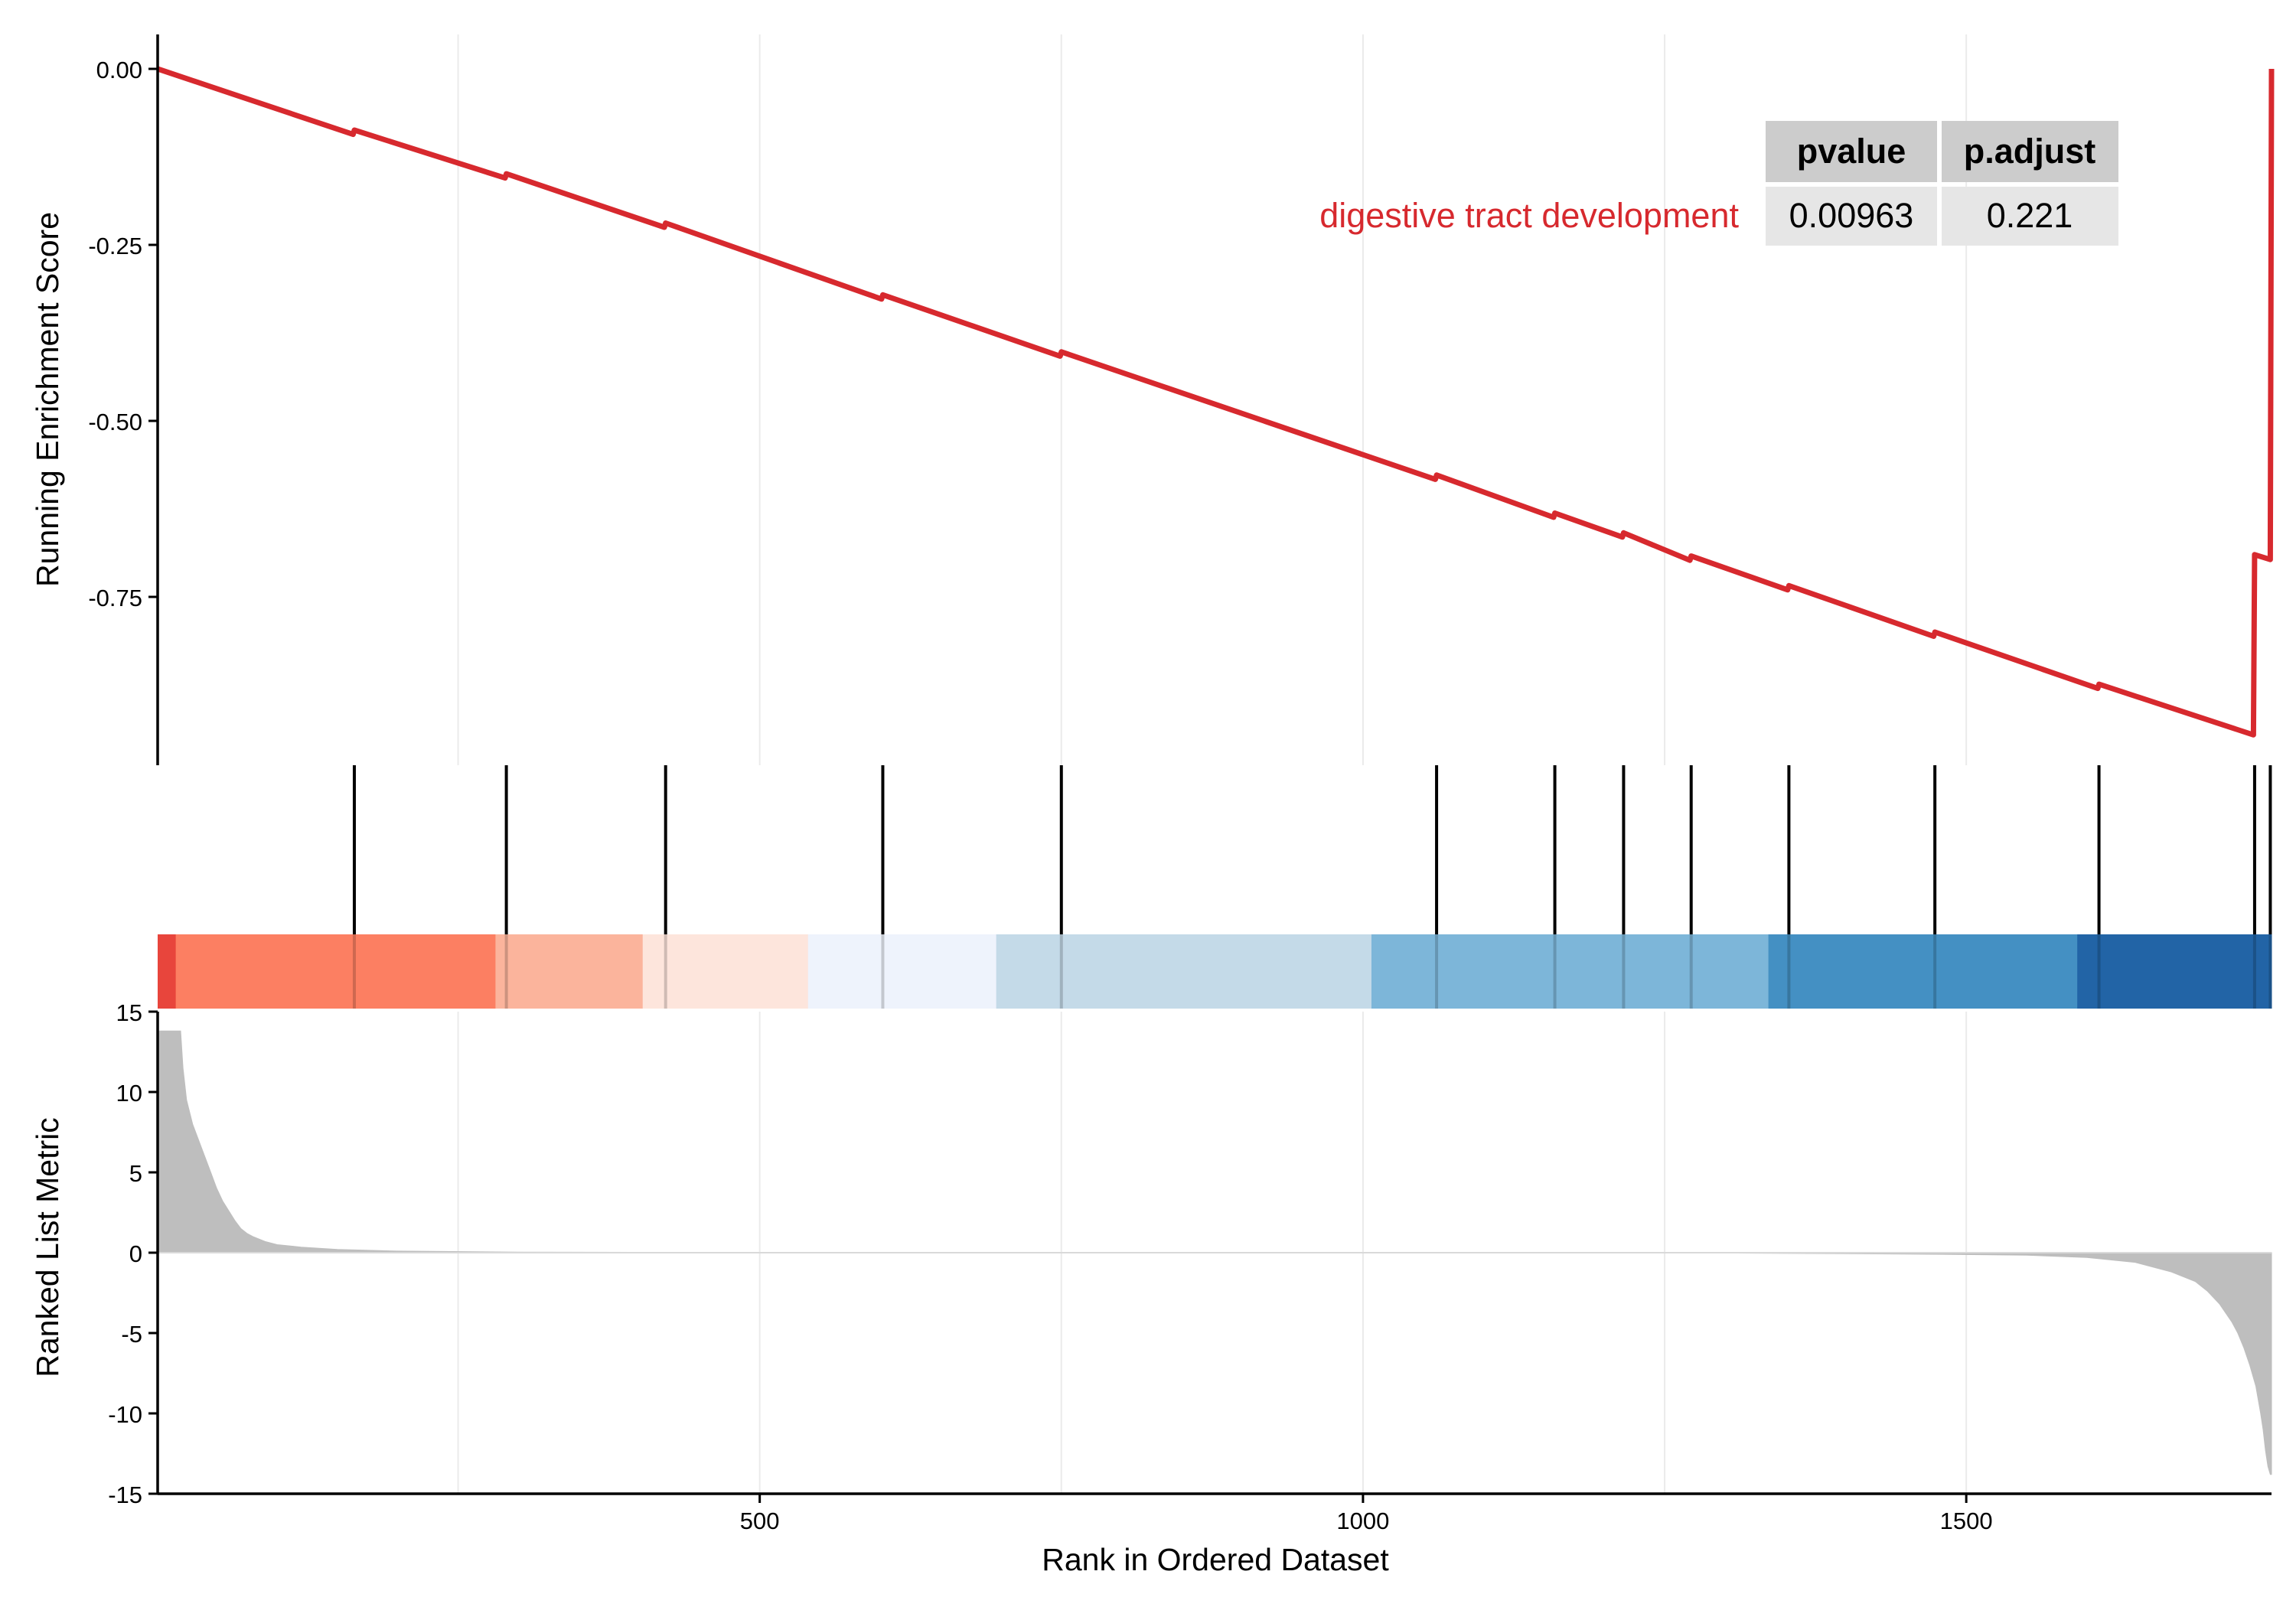  I want to click on table-cell-pvalue-bg, so click(1851, 217).